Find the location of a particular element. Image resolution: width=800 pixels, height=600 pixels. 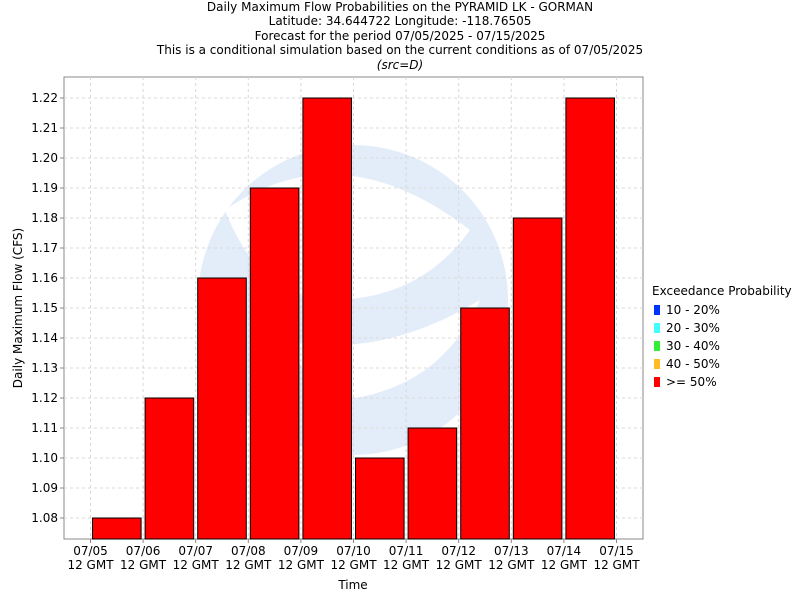

x-tick-label-date: 07/10 is located at coordinates (353, 551).